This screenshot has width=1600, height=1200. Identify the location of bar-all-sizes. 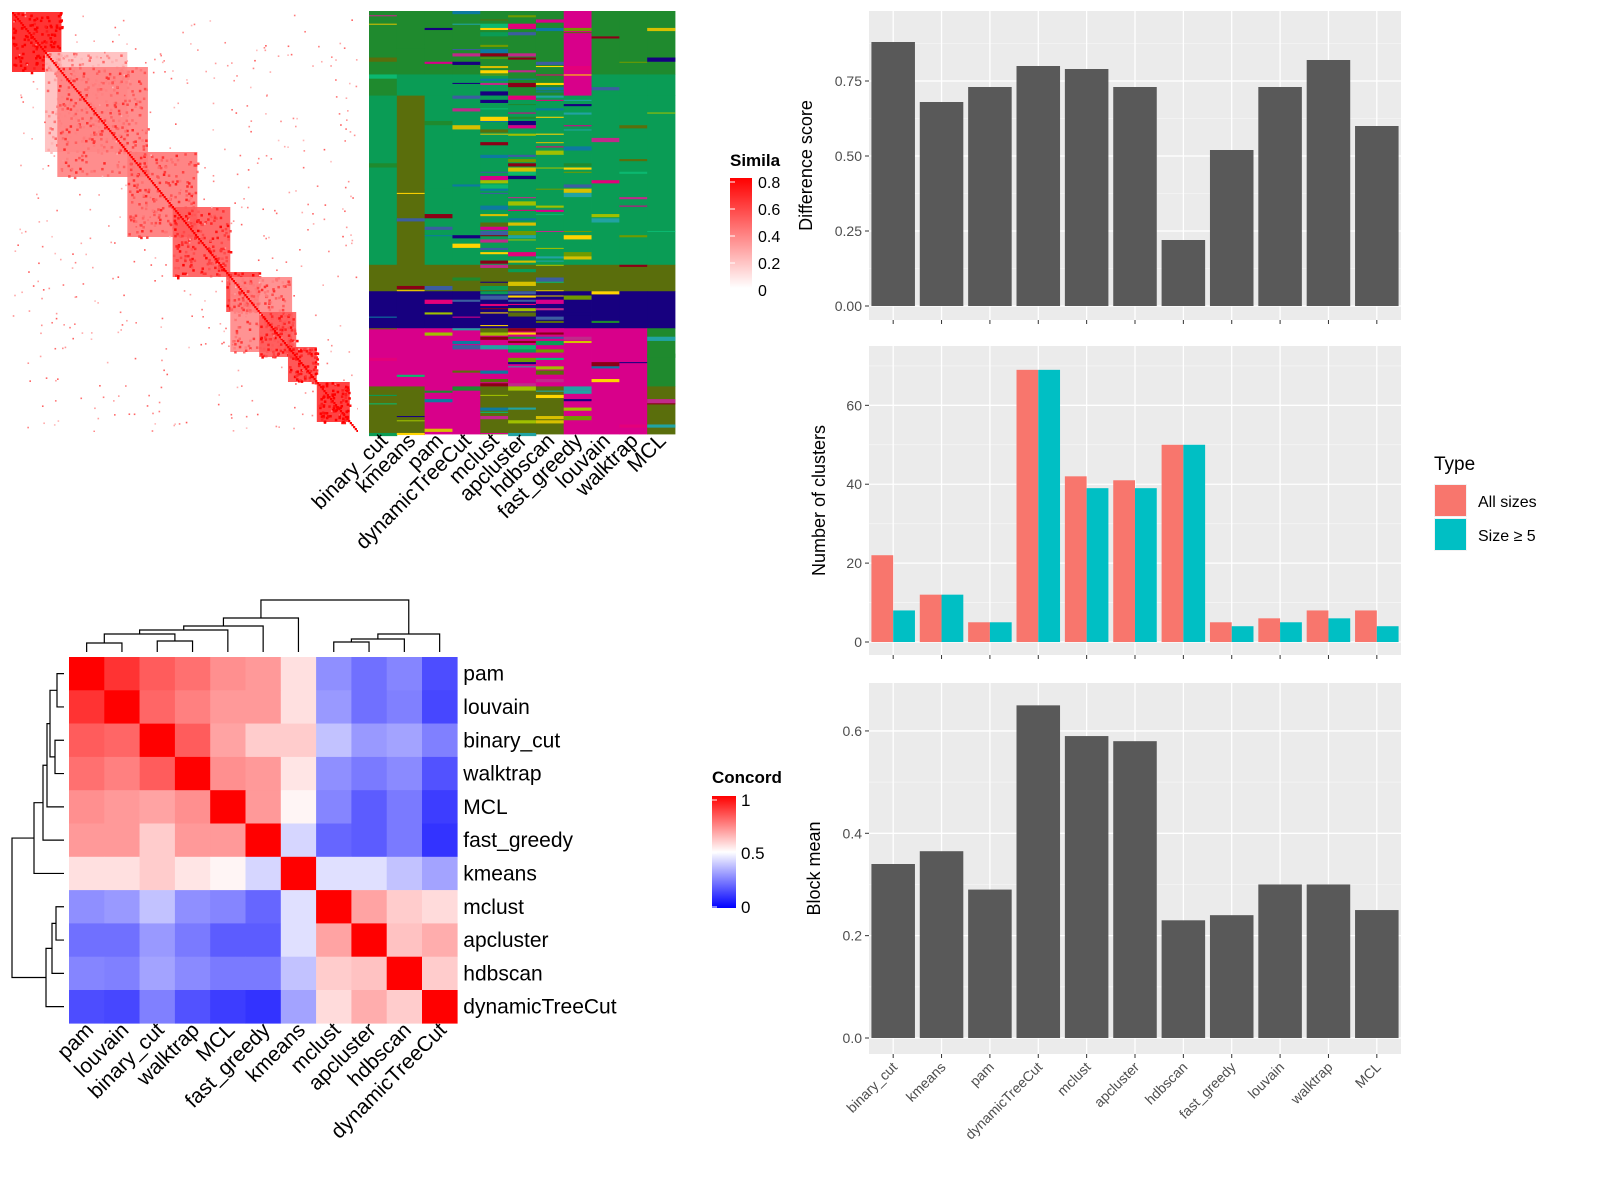
(1220, 632).